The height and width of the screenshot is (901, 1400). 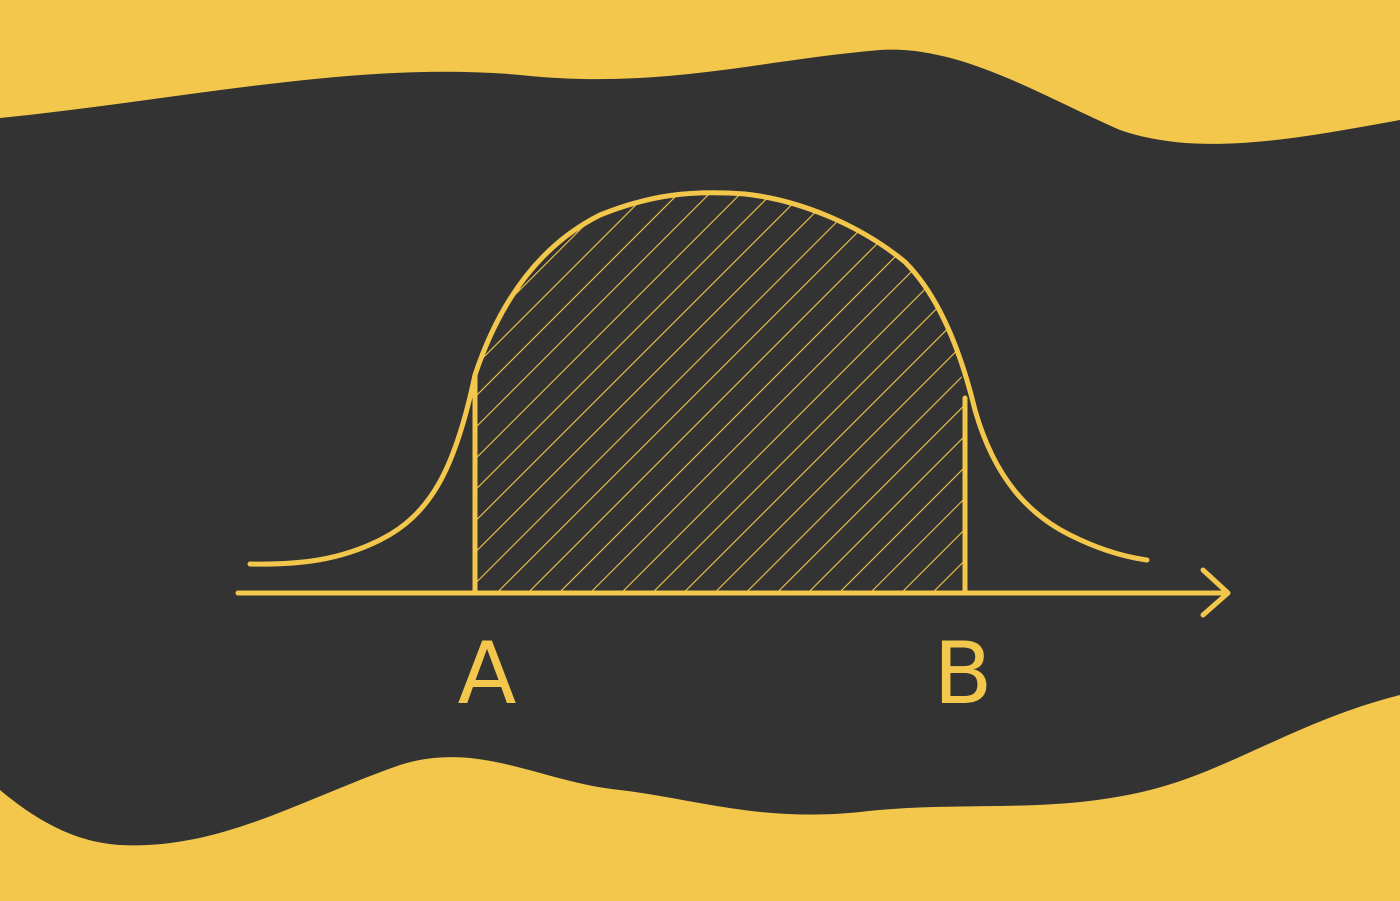 What do you see at coordinates (487, 674) in the screenshot?
I see `label-a: A` at bounding box center [487, 674].